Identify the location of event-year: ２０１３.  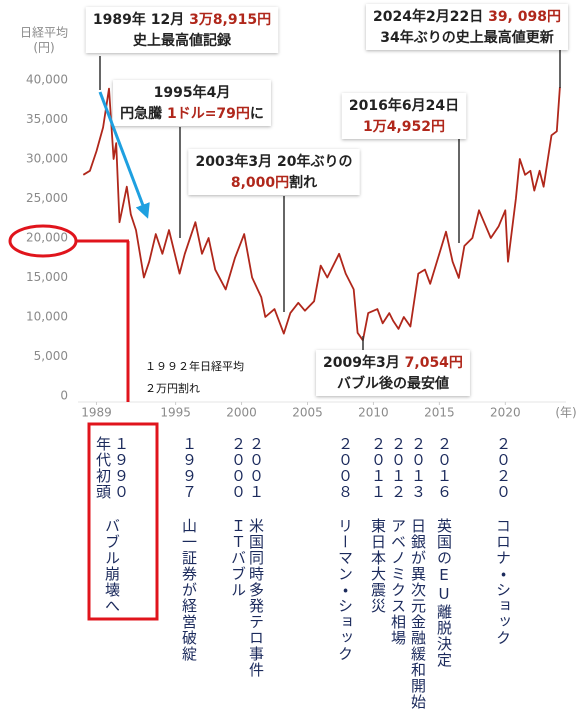
(418, 468).